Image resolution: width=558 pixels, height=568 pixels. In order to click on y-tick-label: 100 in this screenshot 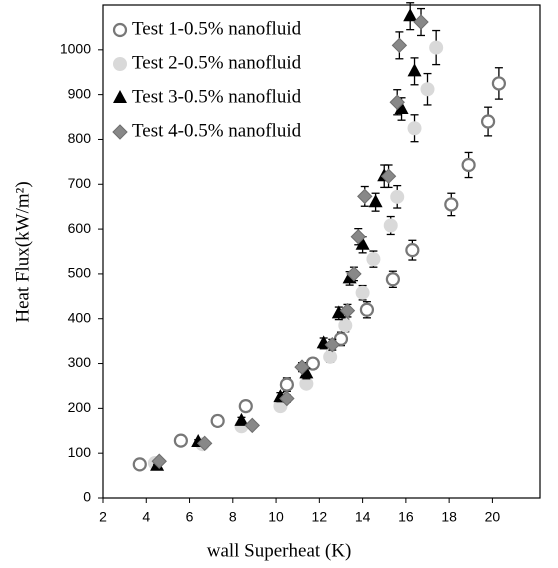, I will do `click(80, 452)`.